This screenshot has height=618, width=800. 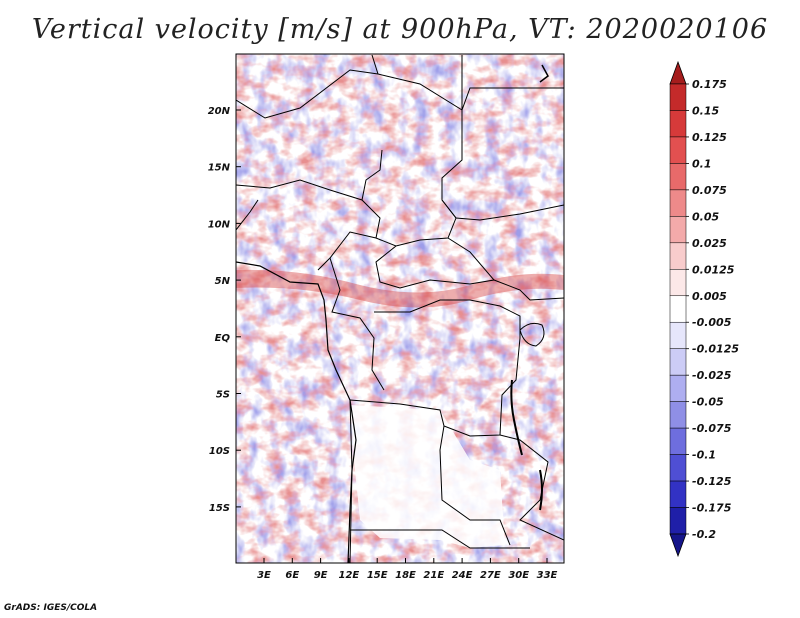 What do you see at coordinates (715, 349) in the screenshot?
I see `colorbar-label: -0.0125` at bounding box center [715, 349].